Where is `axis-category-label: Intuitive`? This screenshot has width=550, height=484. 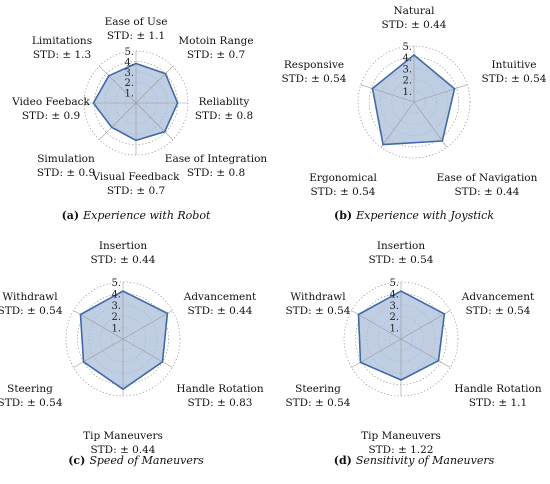
axis-category-label: Intuitive is located at coordinates (514, 65).